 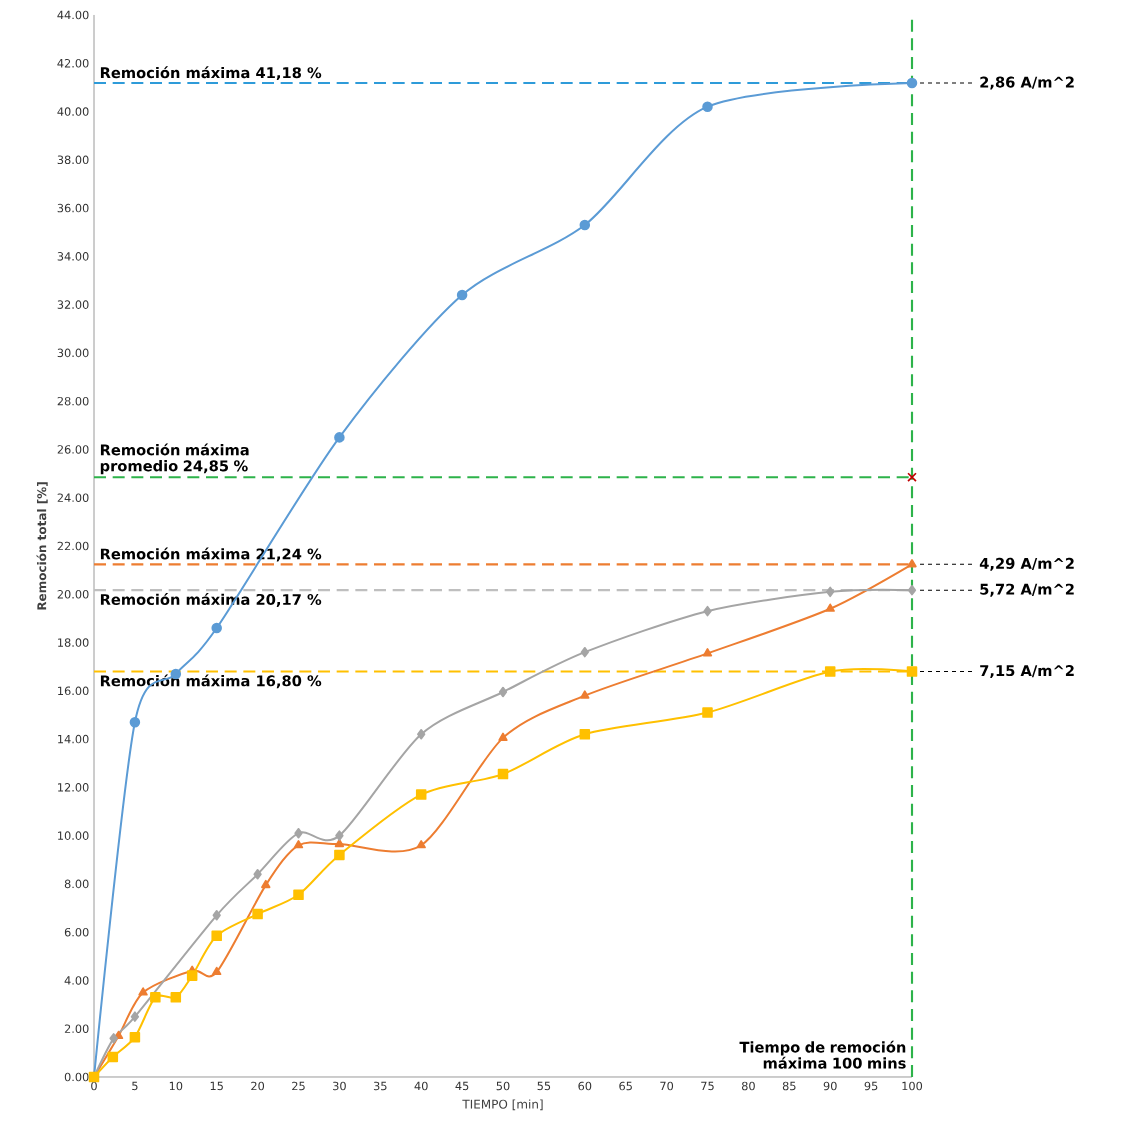 What do you see at coordinates (707, 1086) in the screenshot?
I see `x-tick-label: 75` at bounding box center [707, 1086].